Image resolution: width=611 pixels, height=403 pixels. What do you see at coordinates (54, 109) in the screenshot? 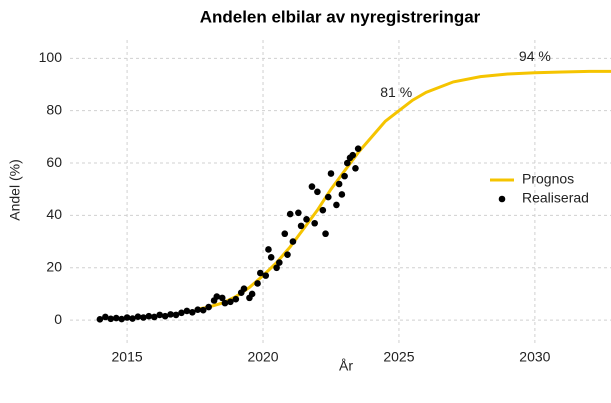
I see `y-tick-label: 80` at bounding box center [54, 109].